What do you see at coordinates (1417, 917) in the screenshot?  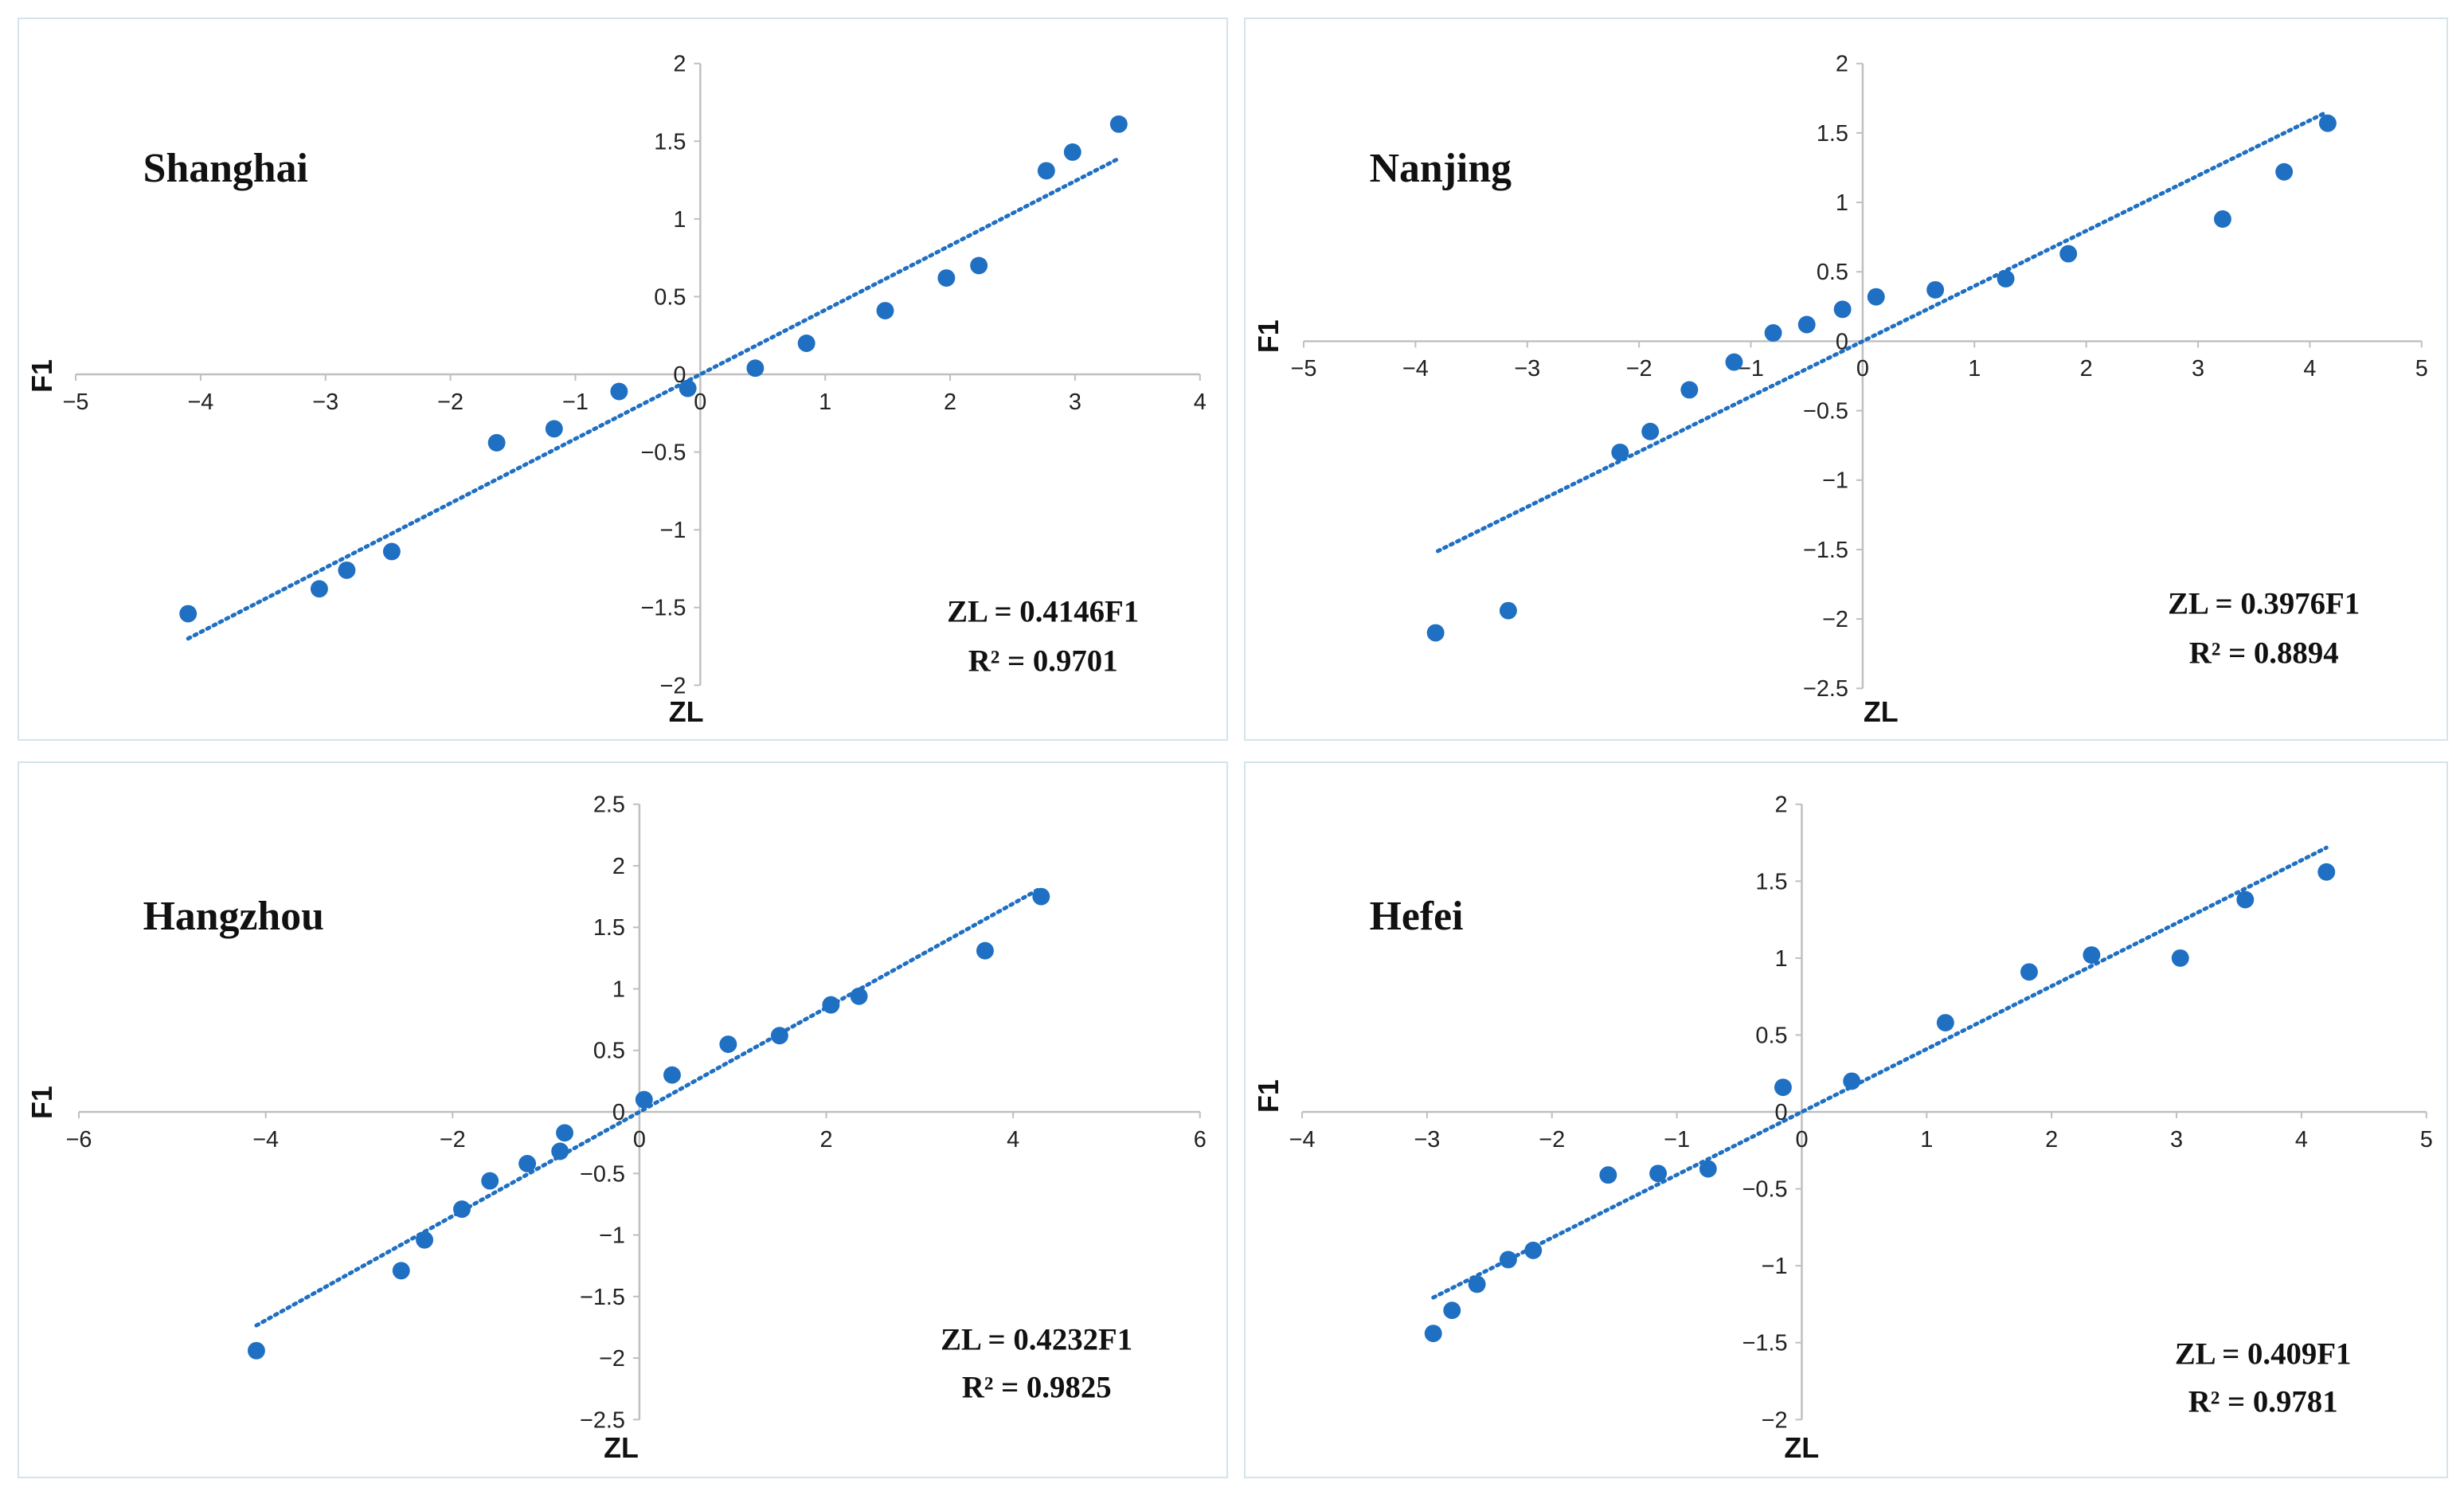 I see `chart-title: Hefei` at bounding box center [1417, 917].